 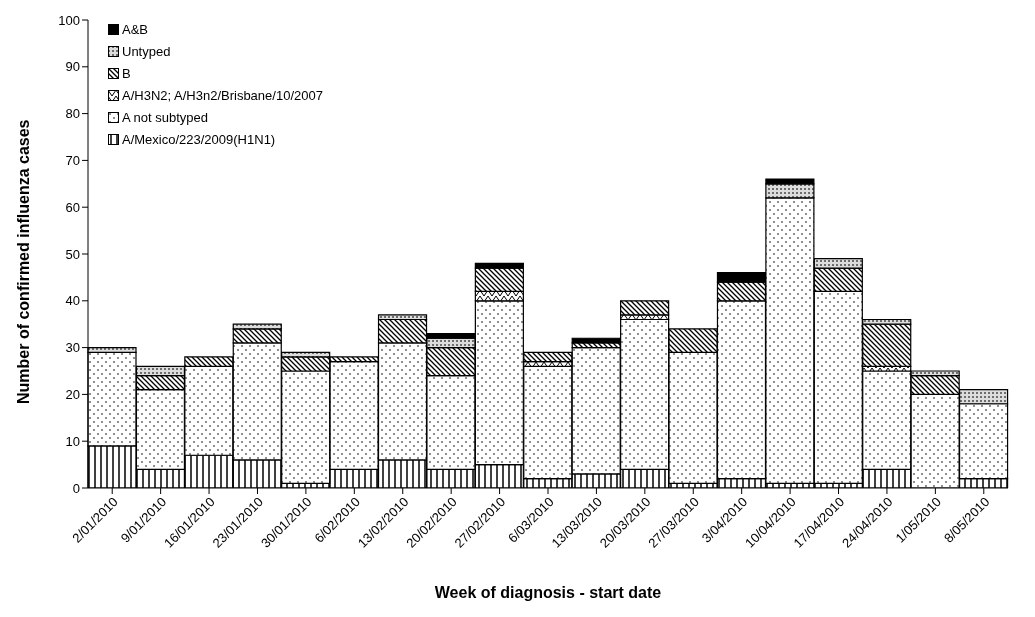 I want to click on y-tick-label: 20, so click(x=72, y=395).